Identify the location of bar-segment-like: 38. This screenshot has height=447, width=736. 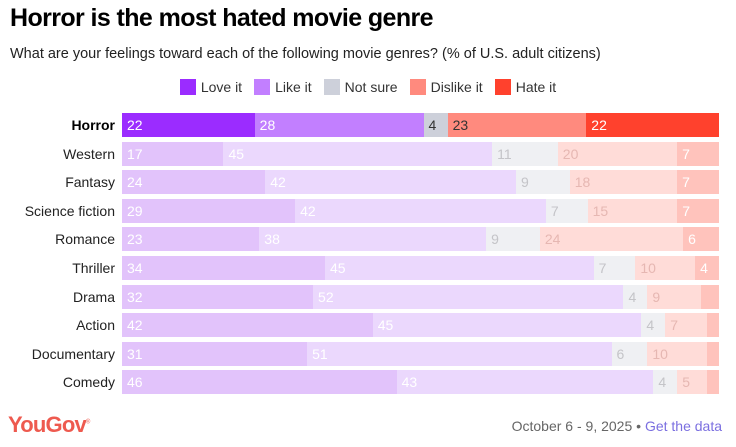
(373, 239).